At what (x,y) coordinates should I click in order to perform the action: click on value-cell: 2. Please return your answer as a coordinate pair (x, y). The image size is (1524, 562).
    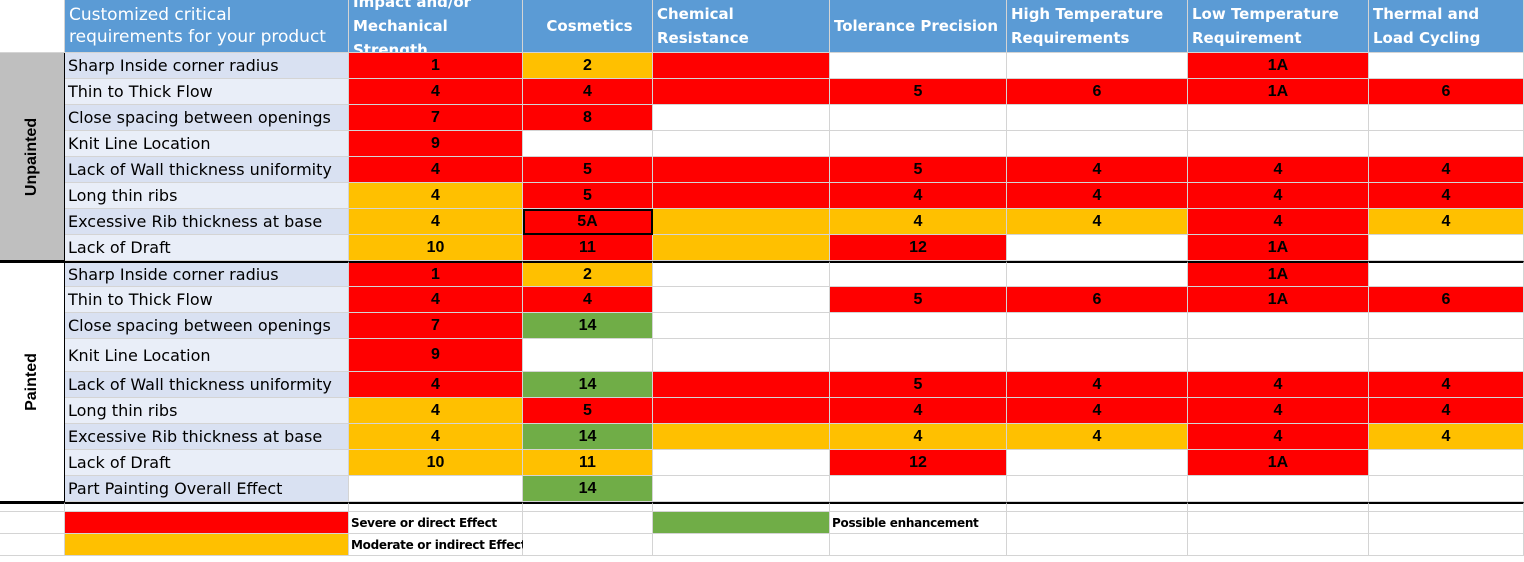
    Looking at the image, I should click on (588, 274).